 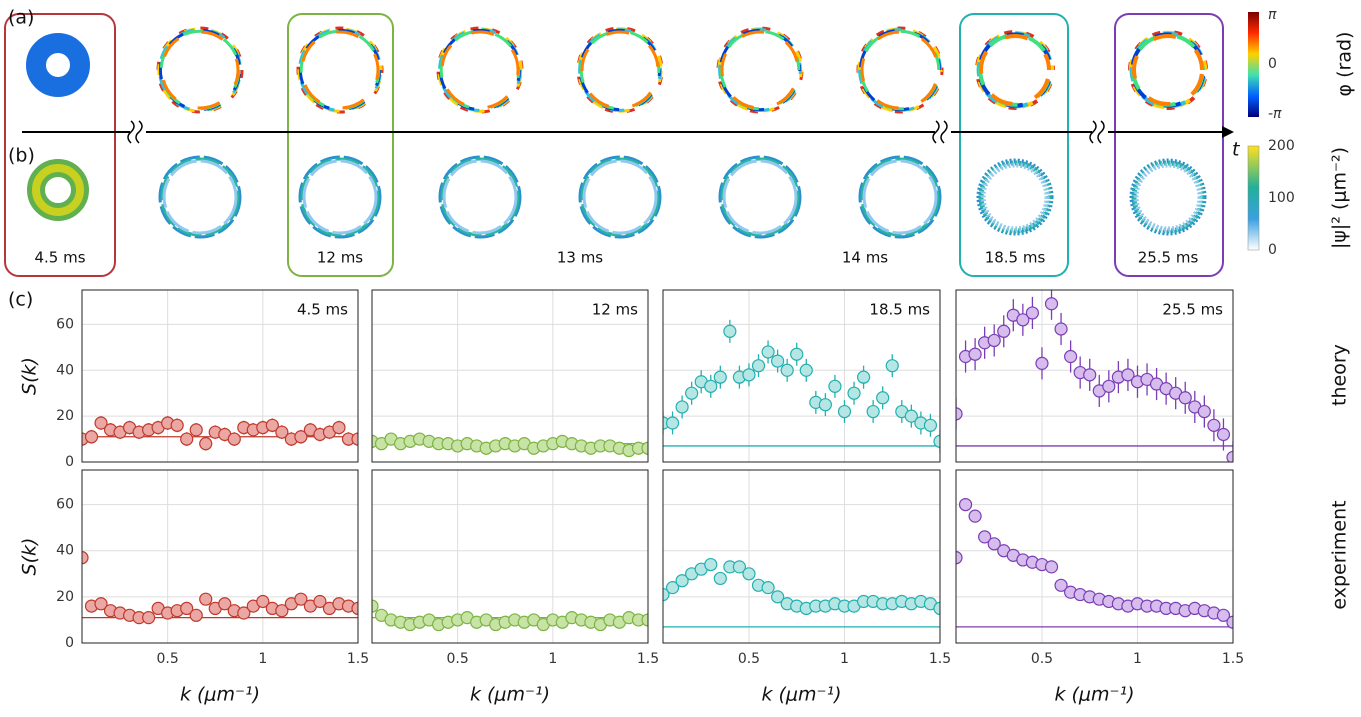 What do you see at coordinates (1281, 198) in the screenshot?
I see `colorbar-tick: 100` at bounding box center [1281, 198].